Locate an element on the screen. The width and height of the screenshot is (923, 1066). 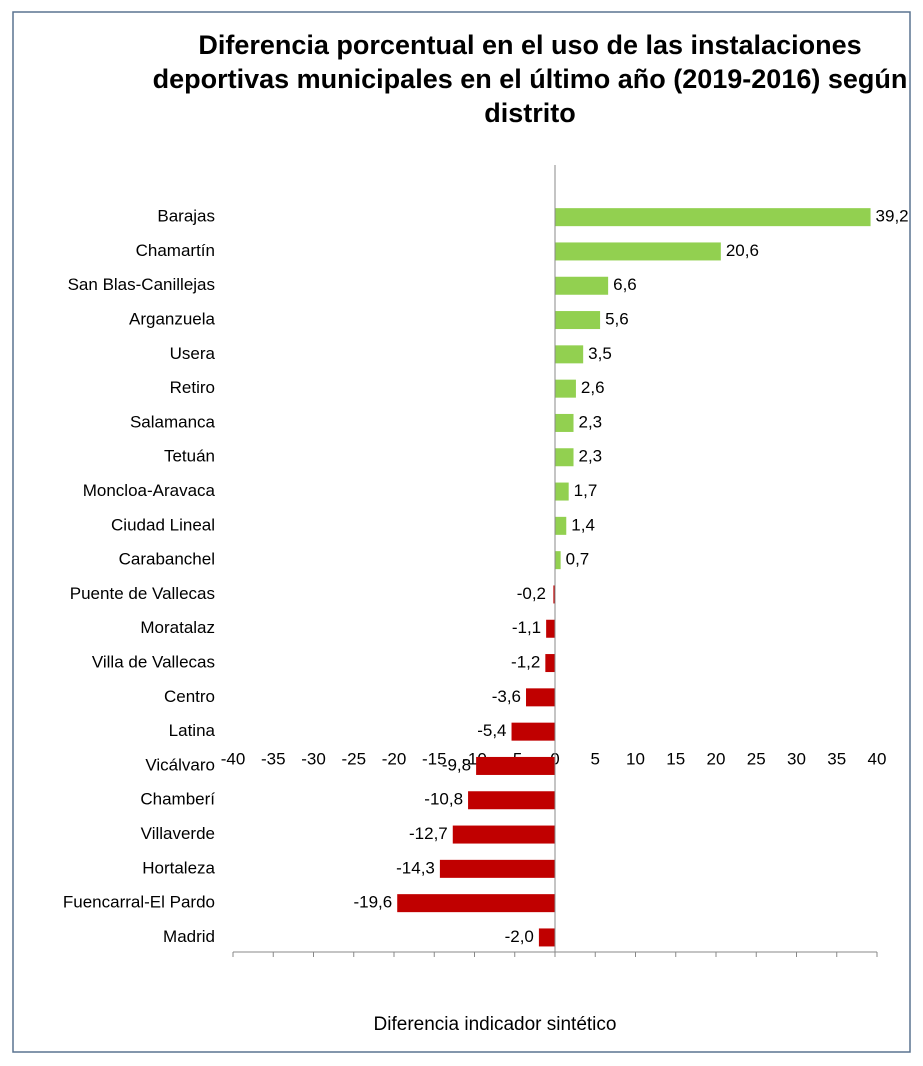
value-label: -0,2 is located at coordinates (531, 593).